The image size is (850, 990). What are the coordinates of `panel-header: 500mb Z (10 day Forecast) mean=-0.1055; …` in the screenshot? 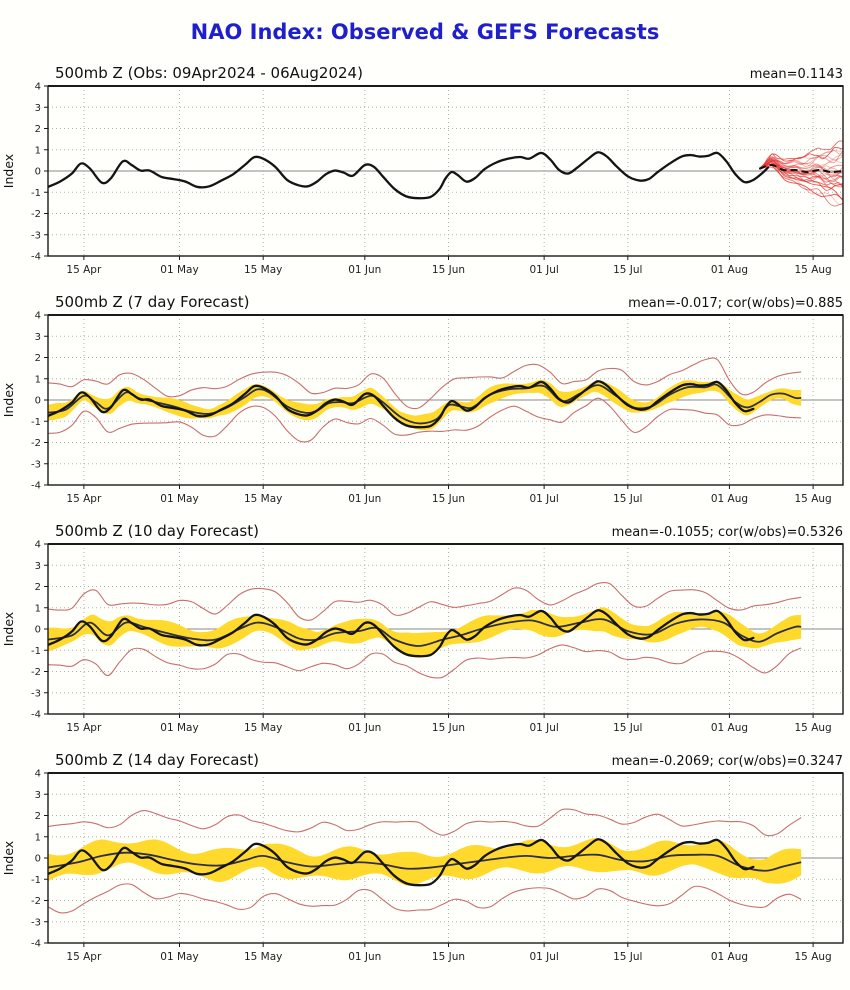 It's located at (449, 530).